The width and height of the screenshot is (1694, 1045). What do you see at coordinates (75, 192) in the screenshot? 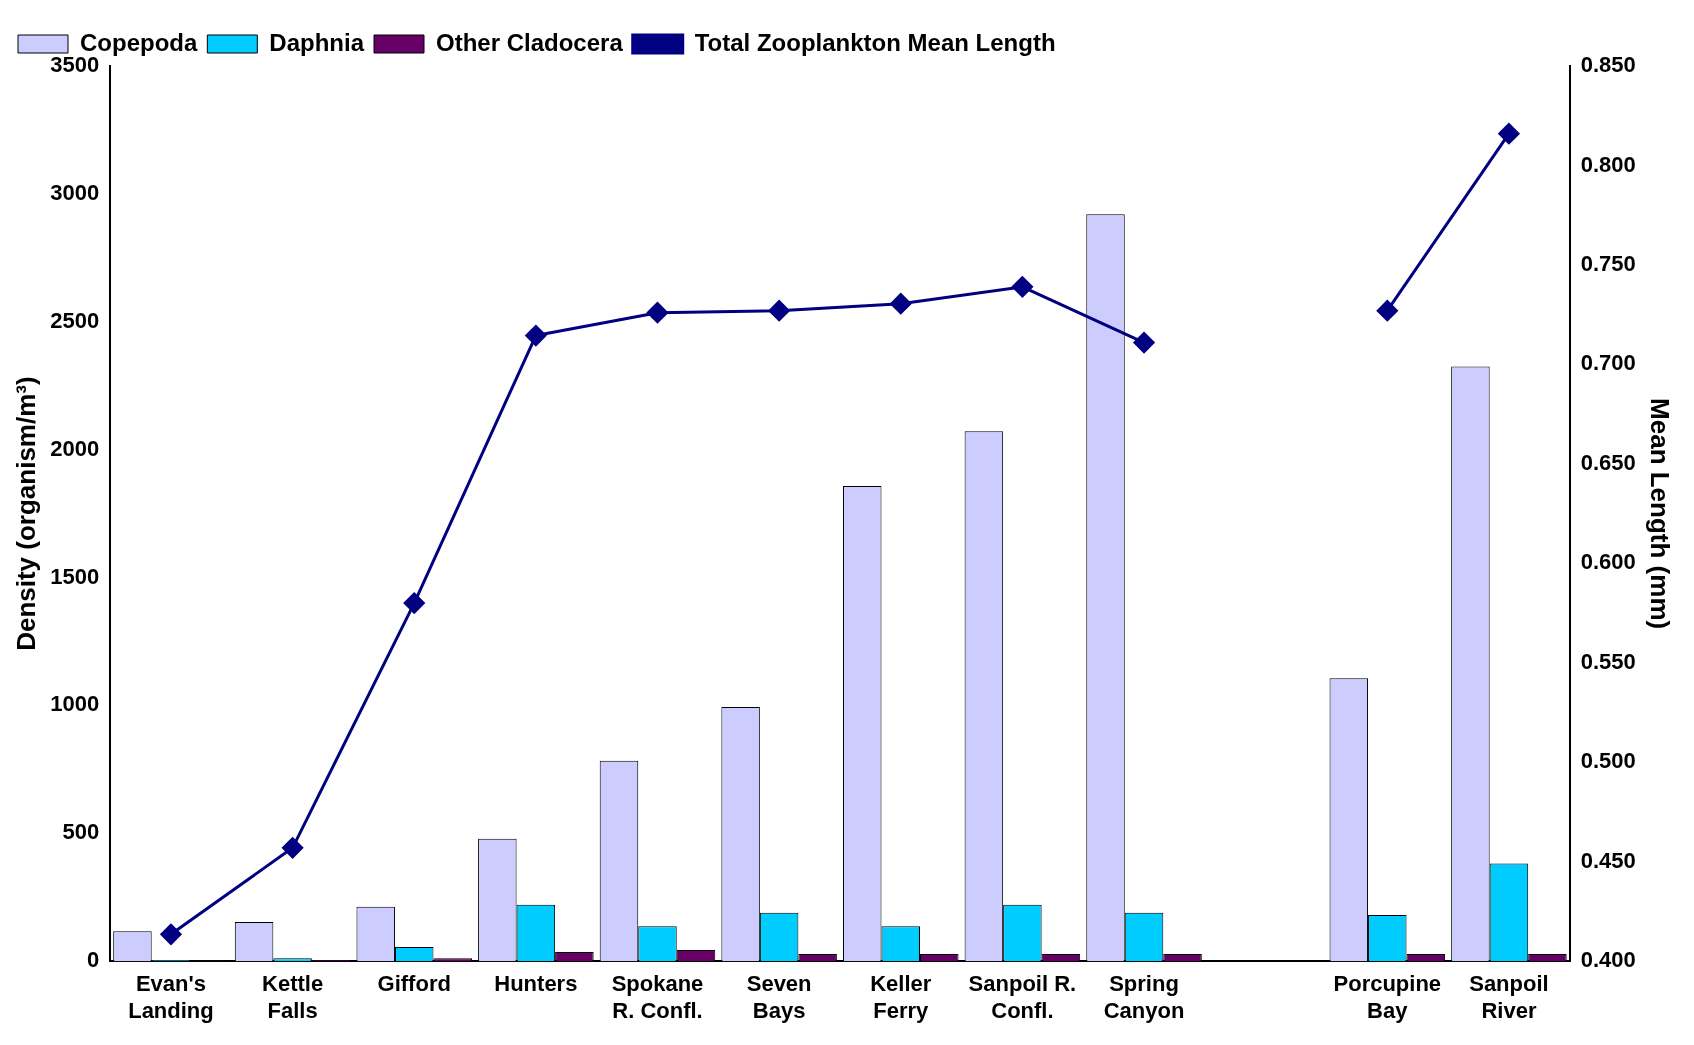
I see `y-tick-label: 3000` at bounding box center [75, 192].